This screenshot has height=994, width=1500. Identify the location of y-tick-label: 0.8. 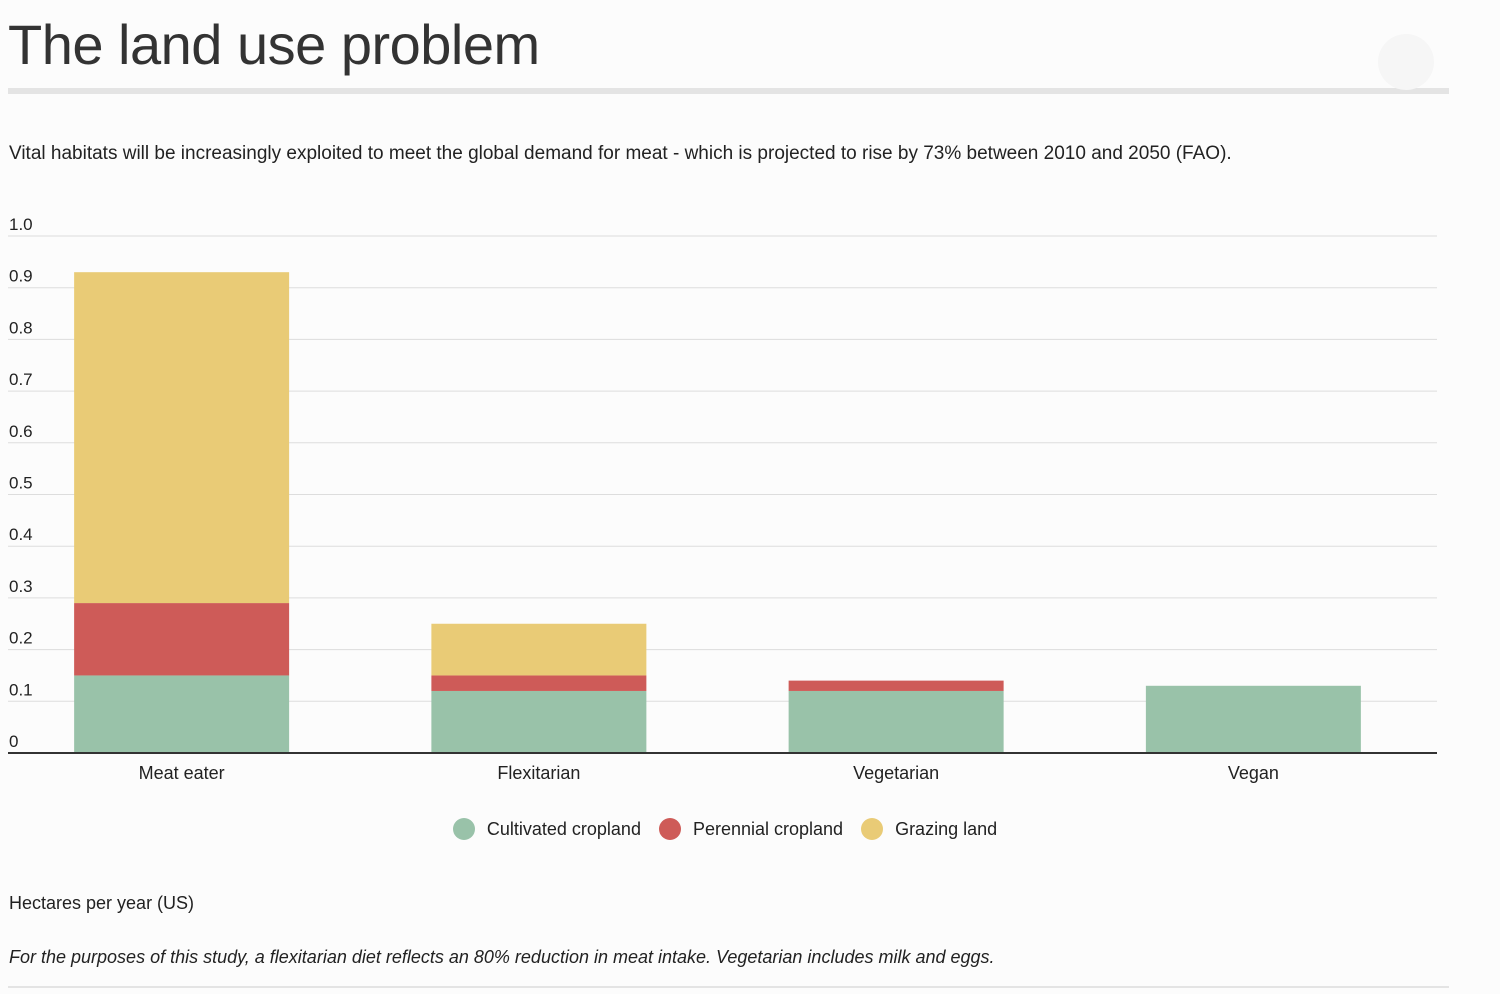
(21, 327).